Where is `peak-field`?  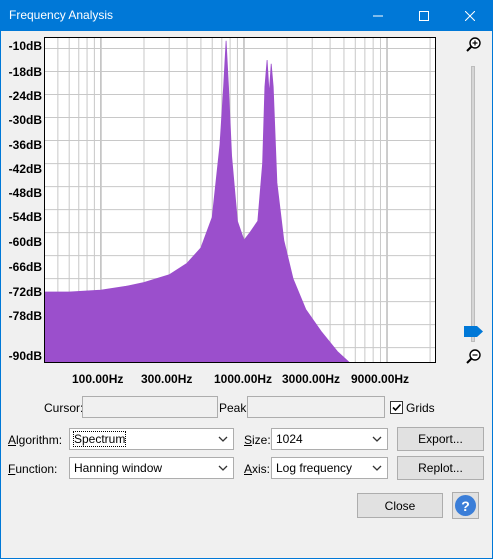 peak-field is located at coordinates (316, 407).